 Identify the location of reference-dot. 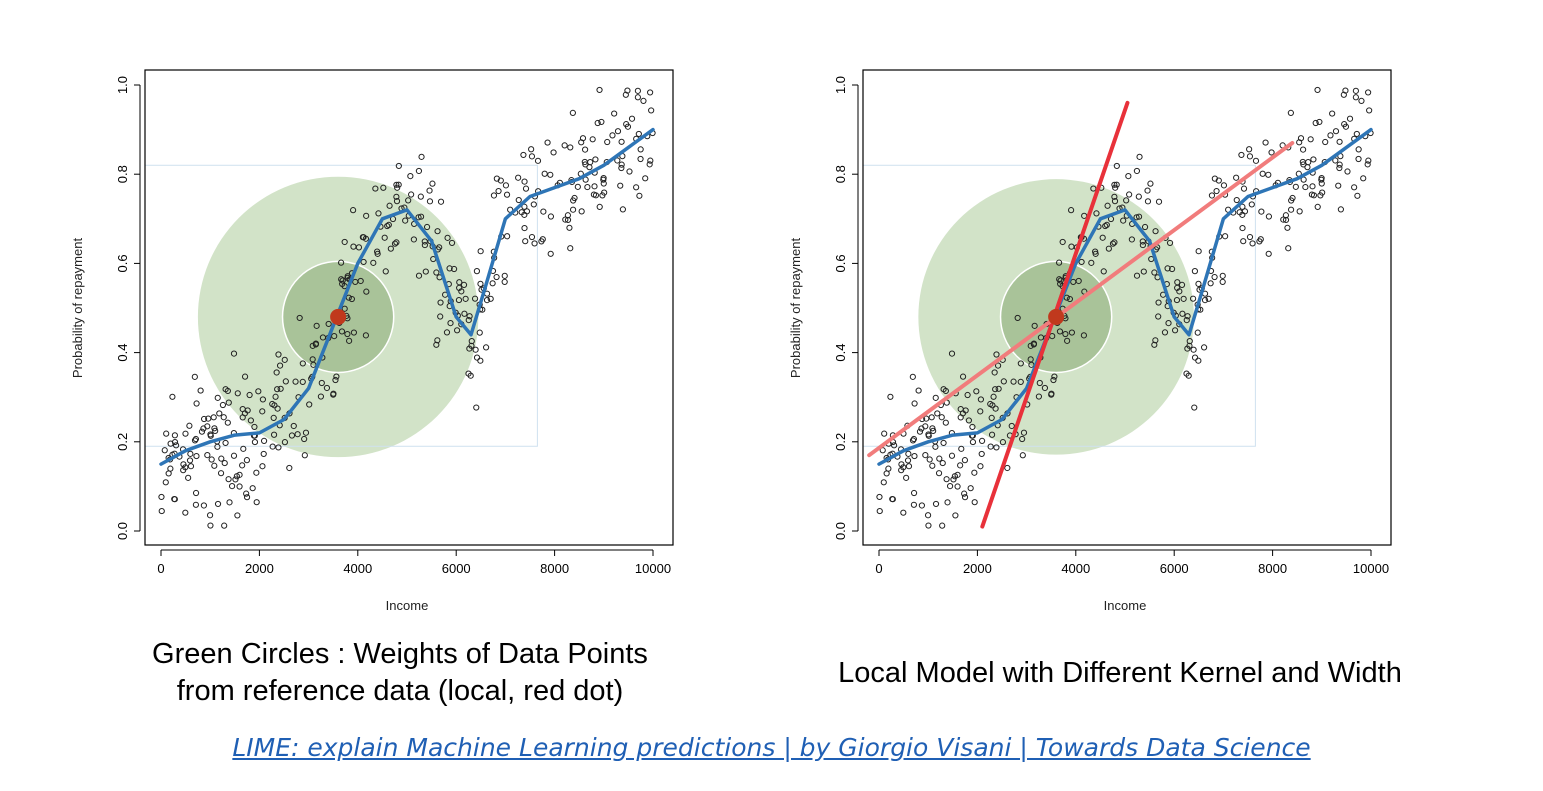
(1056, 316).